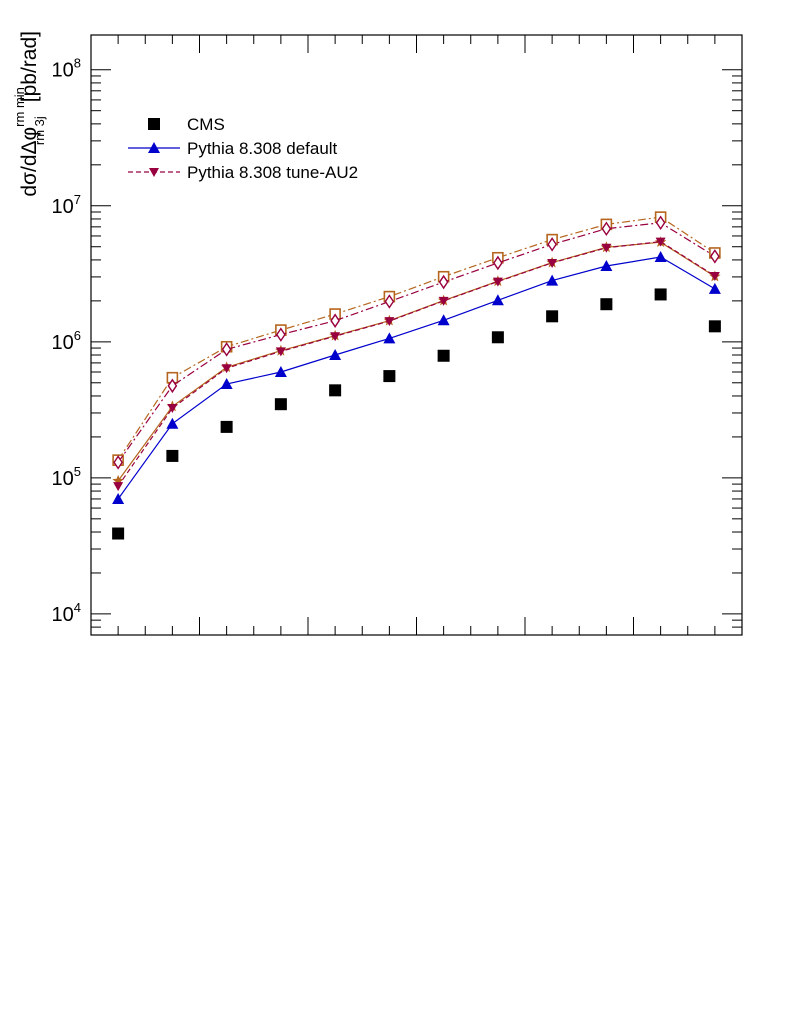 The image size is (786, 1024). Describe the element at coordinates (272, 172) in the screenshot. I see `legend-label: Pythia 8.308 tune-AU2` at that location.